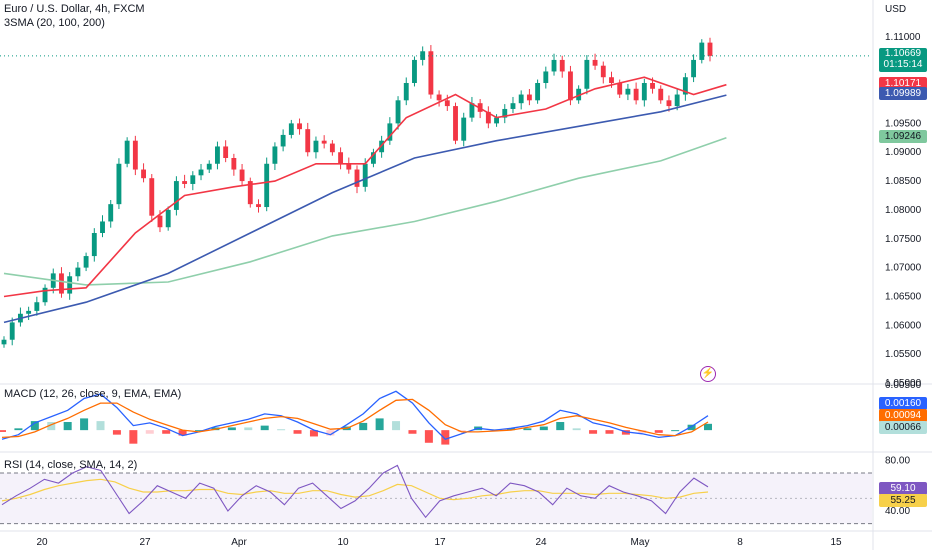  Describe the element at coordinates (903, 181) in the screenshot. I see `price-tick-label: 1.08500` at that location.